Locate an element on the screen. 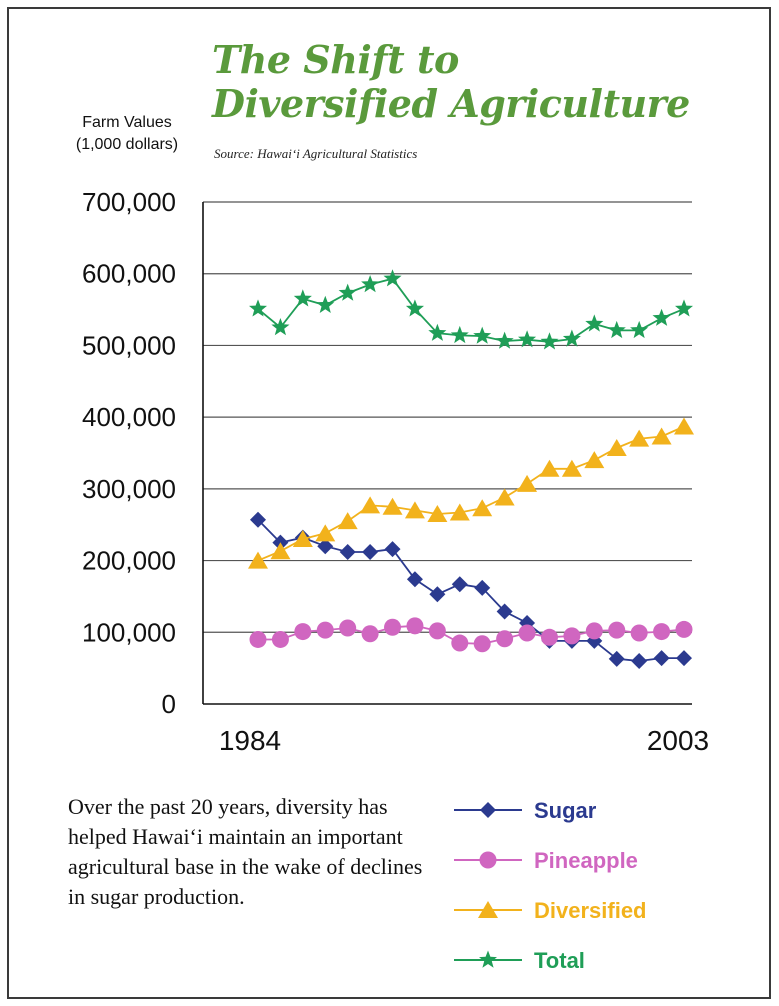  y-tick-label: 100,000 is located at coordinates (129, 632).